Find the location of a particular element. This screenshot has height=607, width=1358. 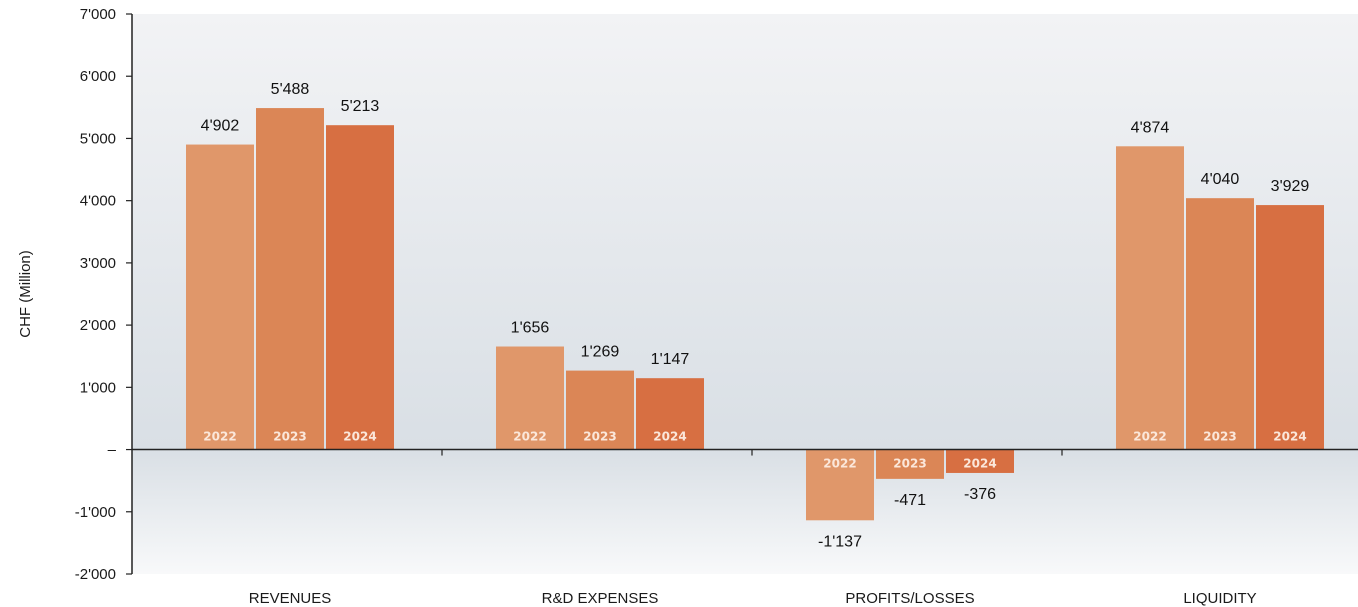

y-tick-label: – is located at coordinates (112, 450).